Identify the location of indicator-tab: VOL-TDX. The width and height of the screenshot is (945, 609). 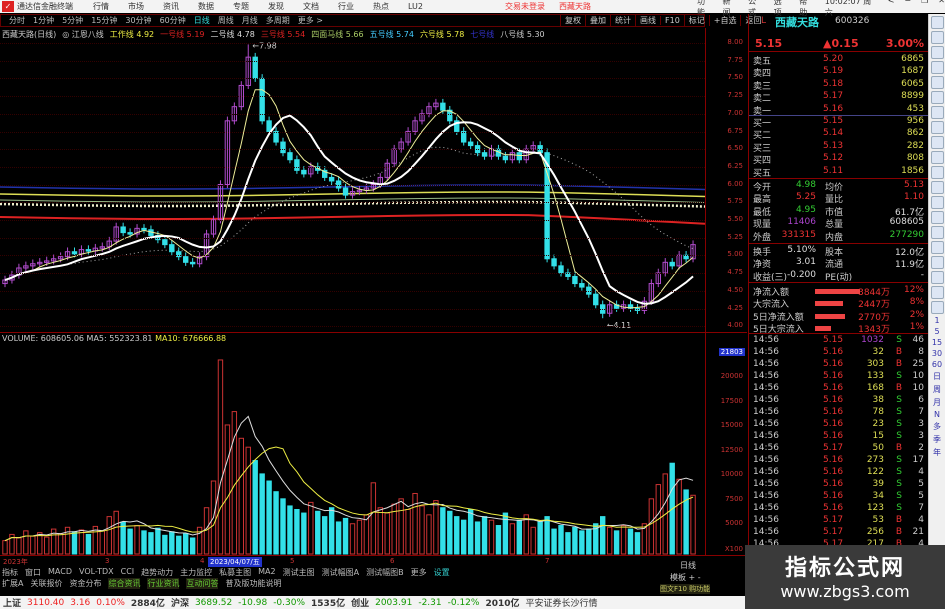
(96, 571).